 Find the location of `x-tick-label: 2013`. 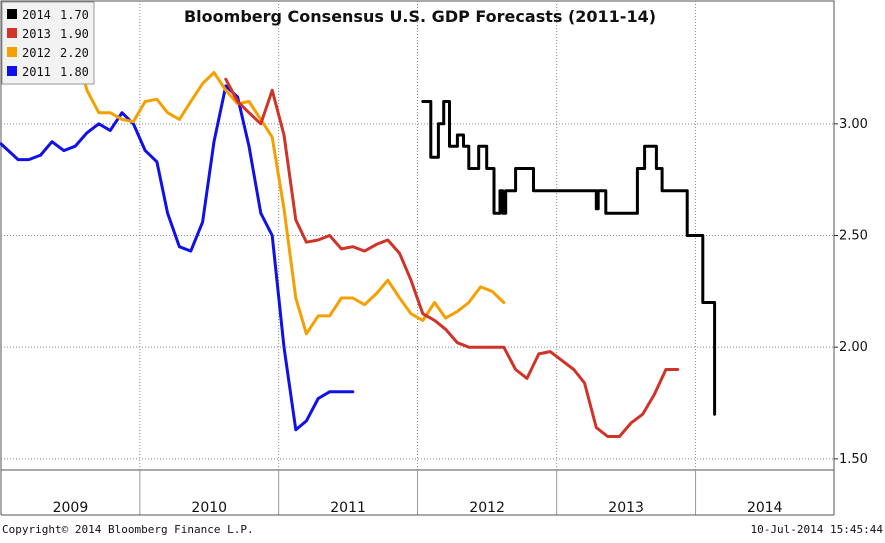

x-tick-label: 2013 is located at coordinates (626, 508).